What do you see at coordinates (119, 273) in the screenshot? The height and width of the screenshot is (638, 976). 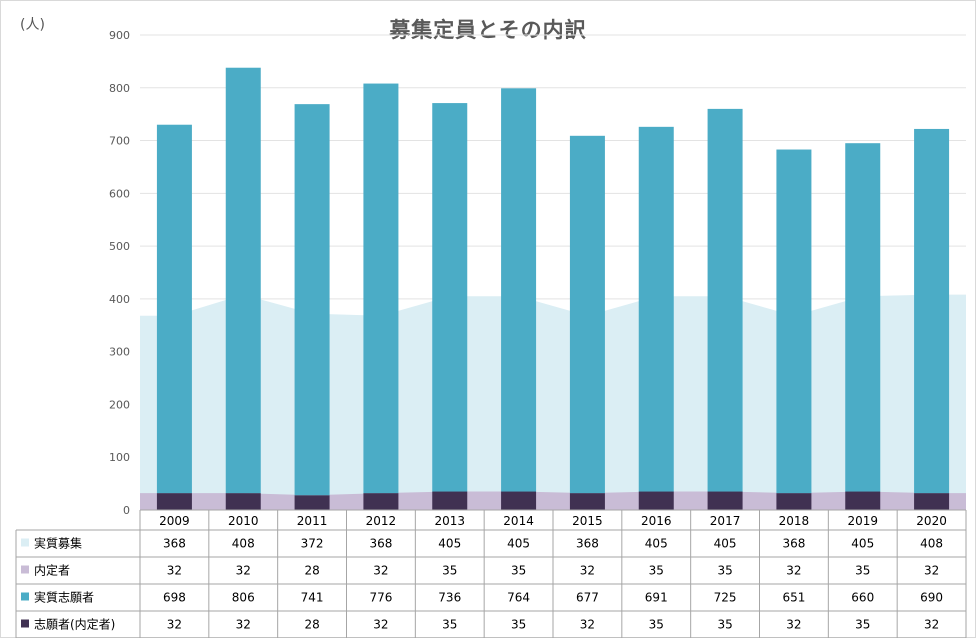 I see `y-axis: 0 100 200 300 400 500 600 700 800 900` at bounding box center [119, 273].